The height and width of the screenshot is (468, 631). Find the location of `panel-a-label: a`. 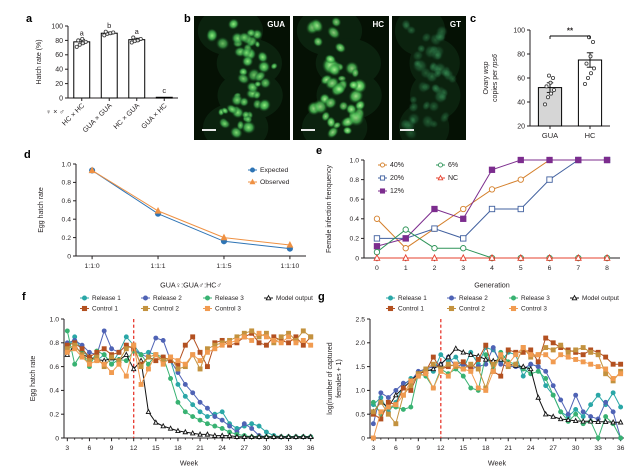

panel-a-label: a is located at coordinates (29, 19).